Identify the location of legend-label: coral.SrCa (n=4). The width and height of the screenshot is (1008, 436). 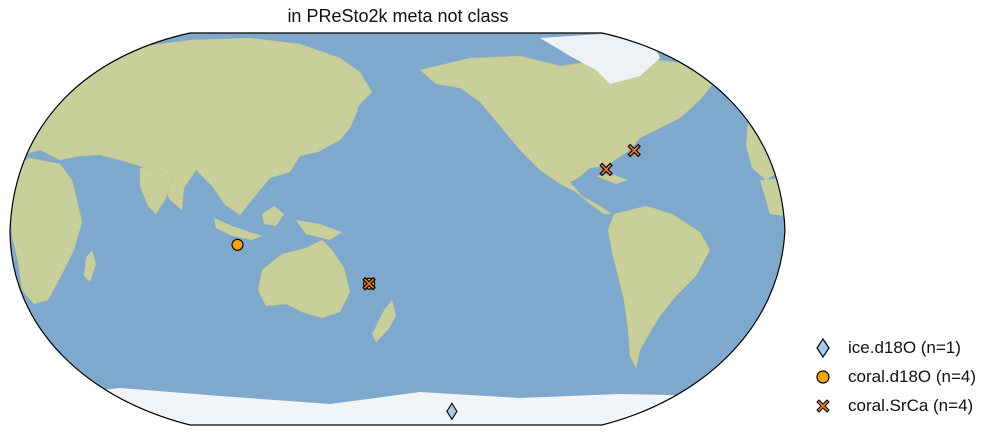
(911, 405).